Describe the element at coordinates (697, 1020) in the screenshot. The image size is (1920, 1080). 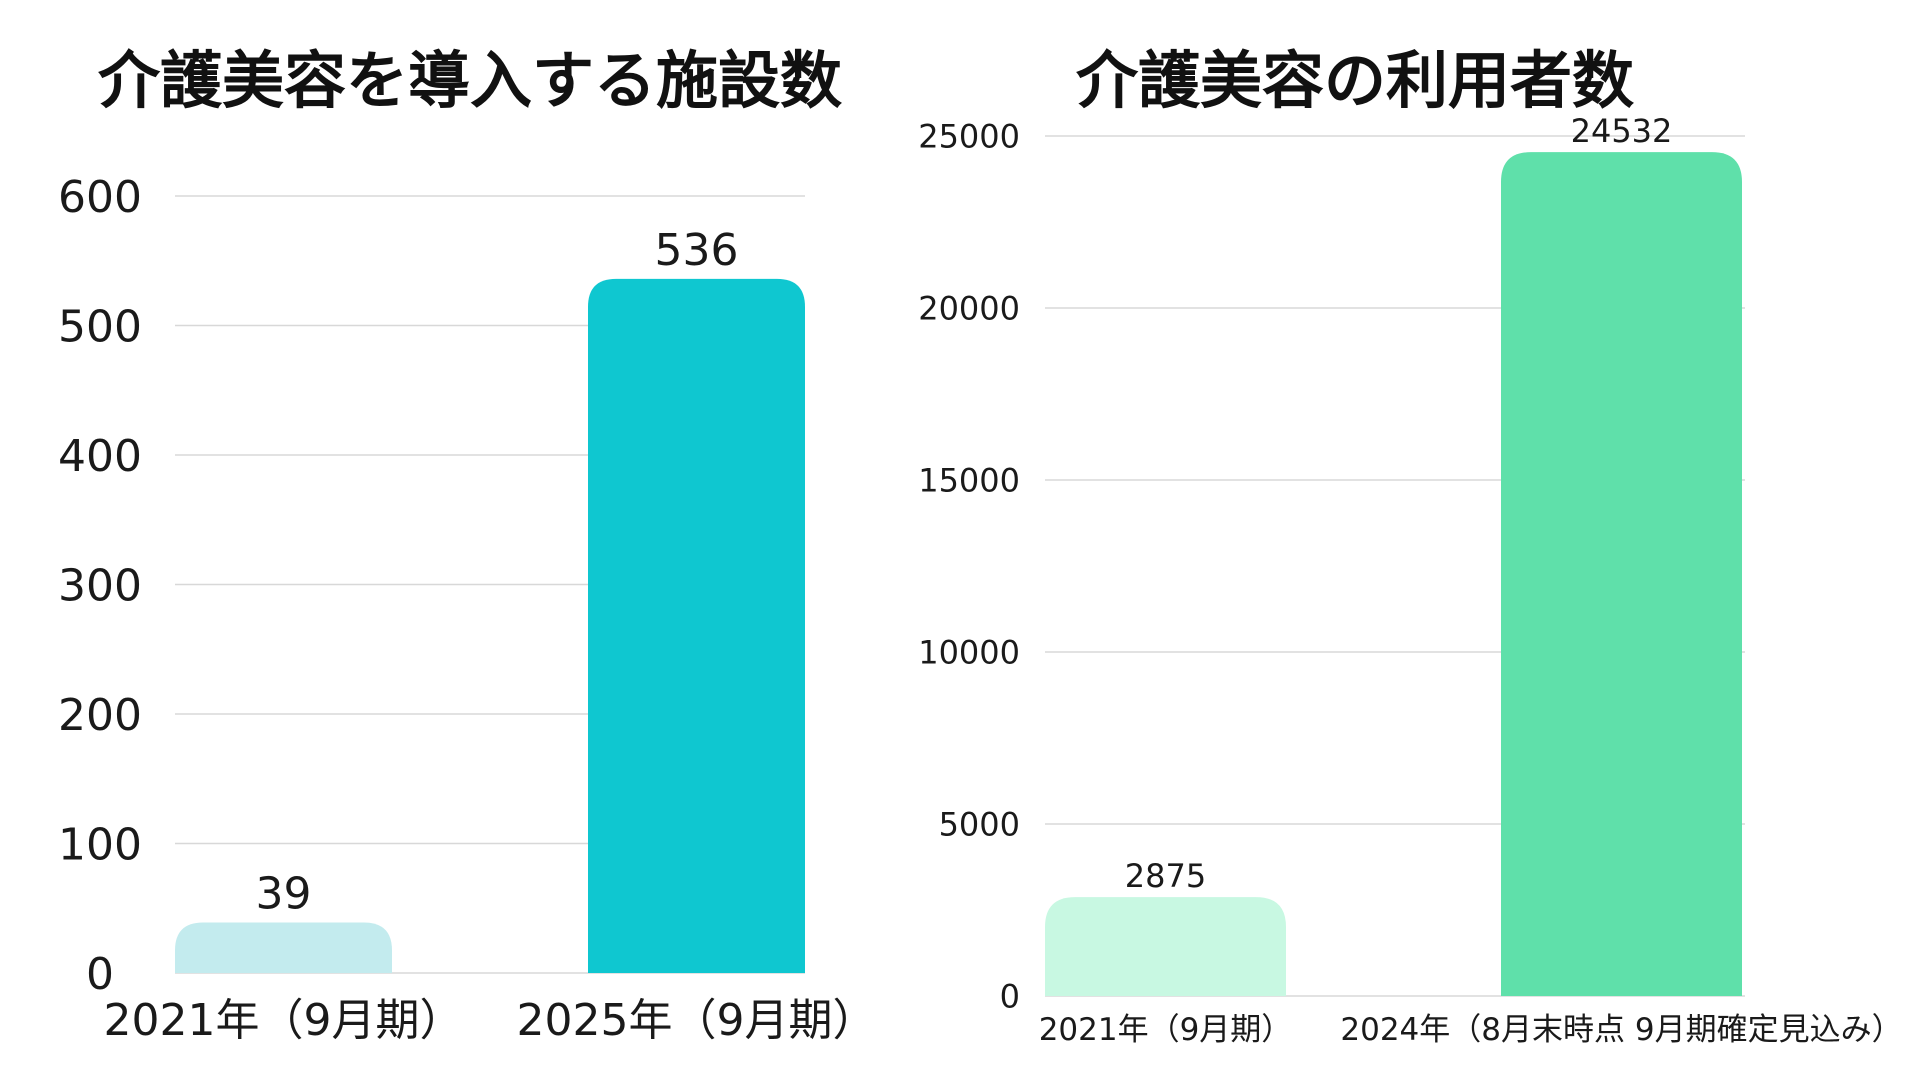
I see `x-tick-label: 2025年（9月期）` at that location.